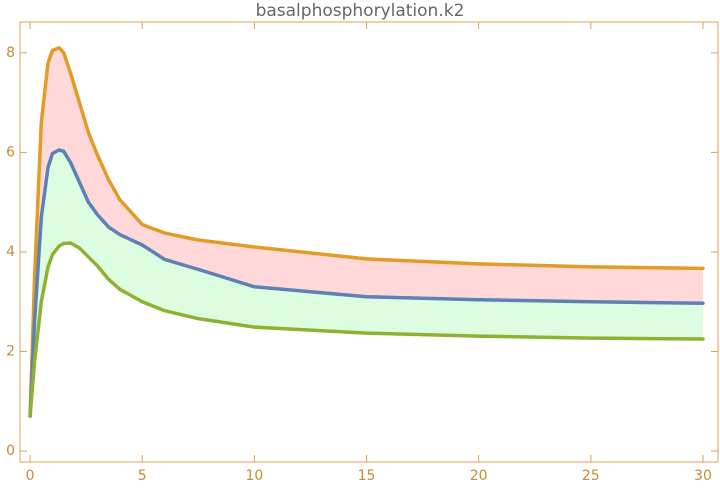 Image resolution: width=720 pixels, height=489 pixels. Describe the element at coordinates (479, 476) in the screenshot. I see `x-tick-label: 20` at that location.